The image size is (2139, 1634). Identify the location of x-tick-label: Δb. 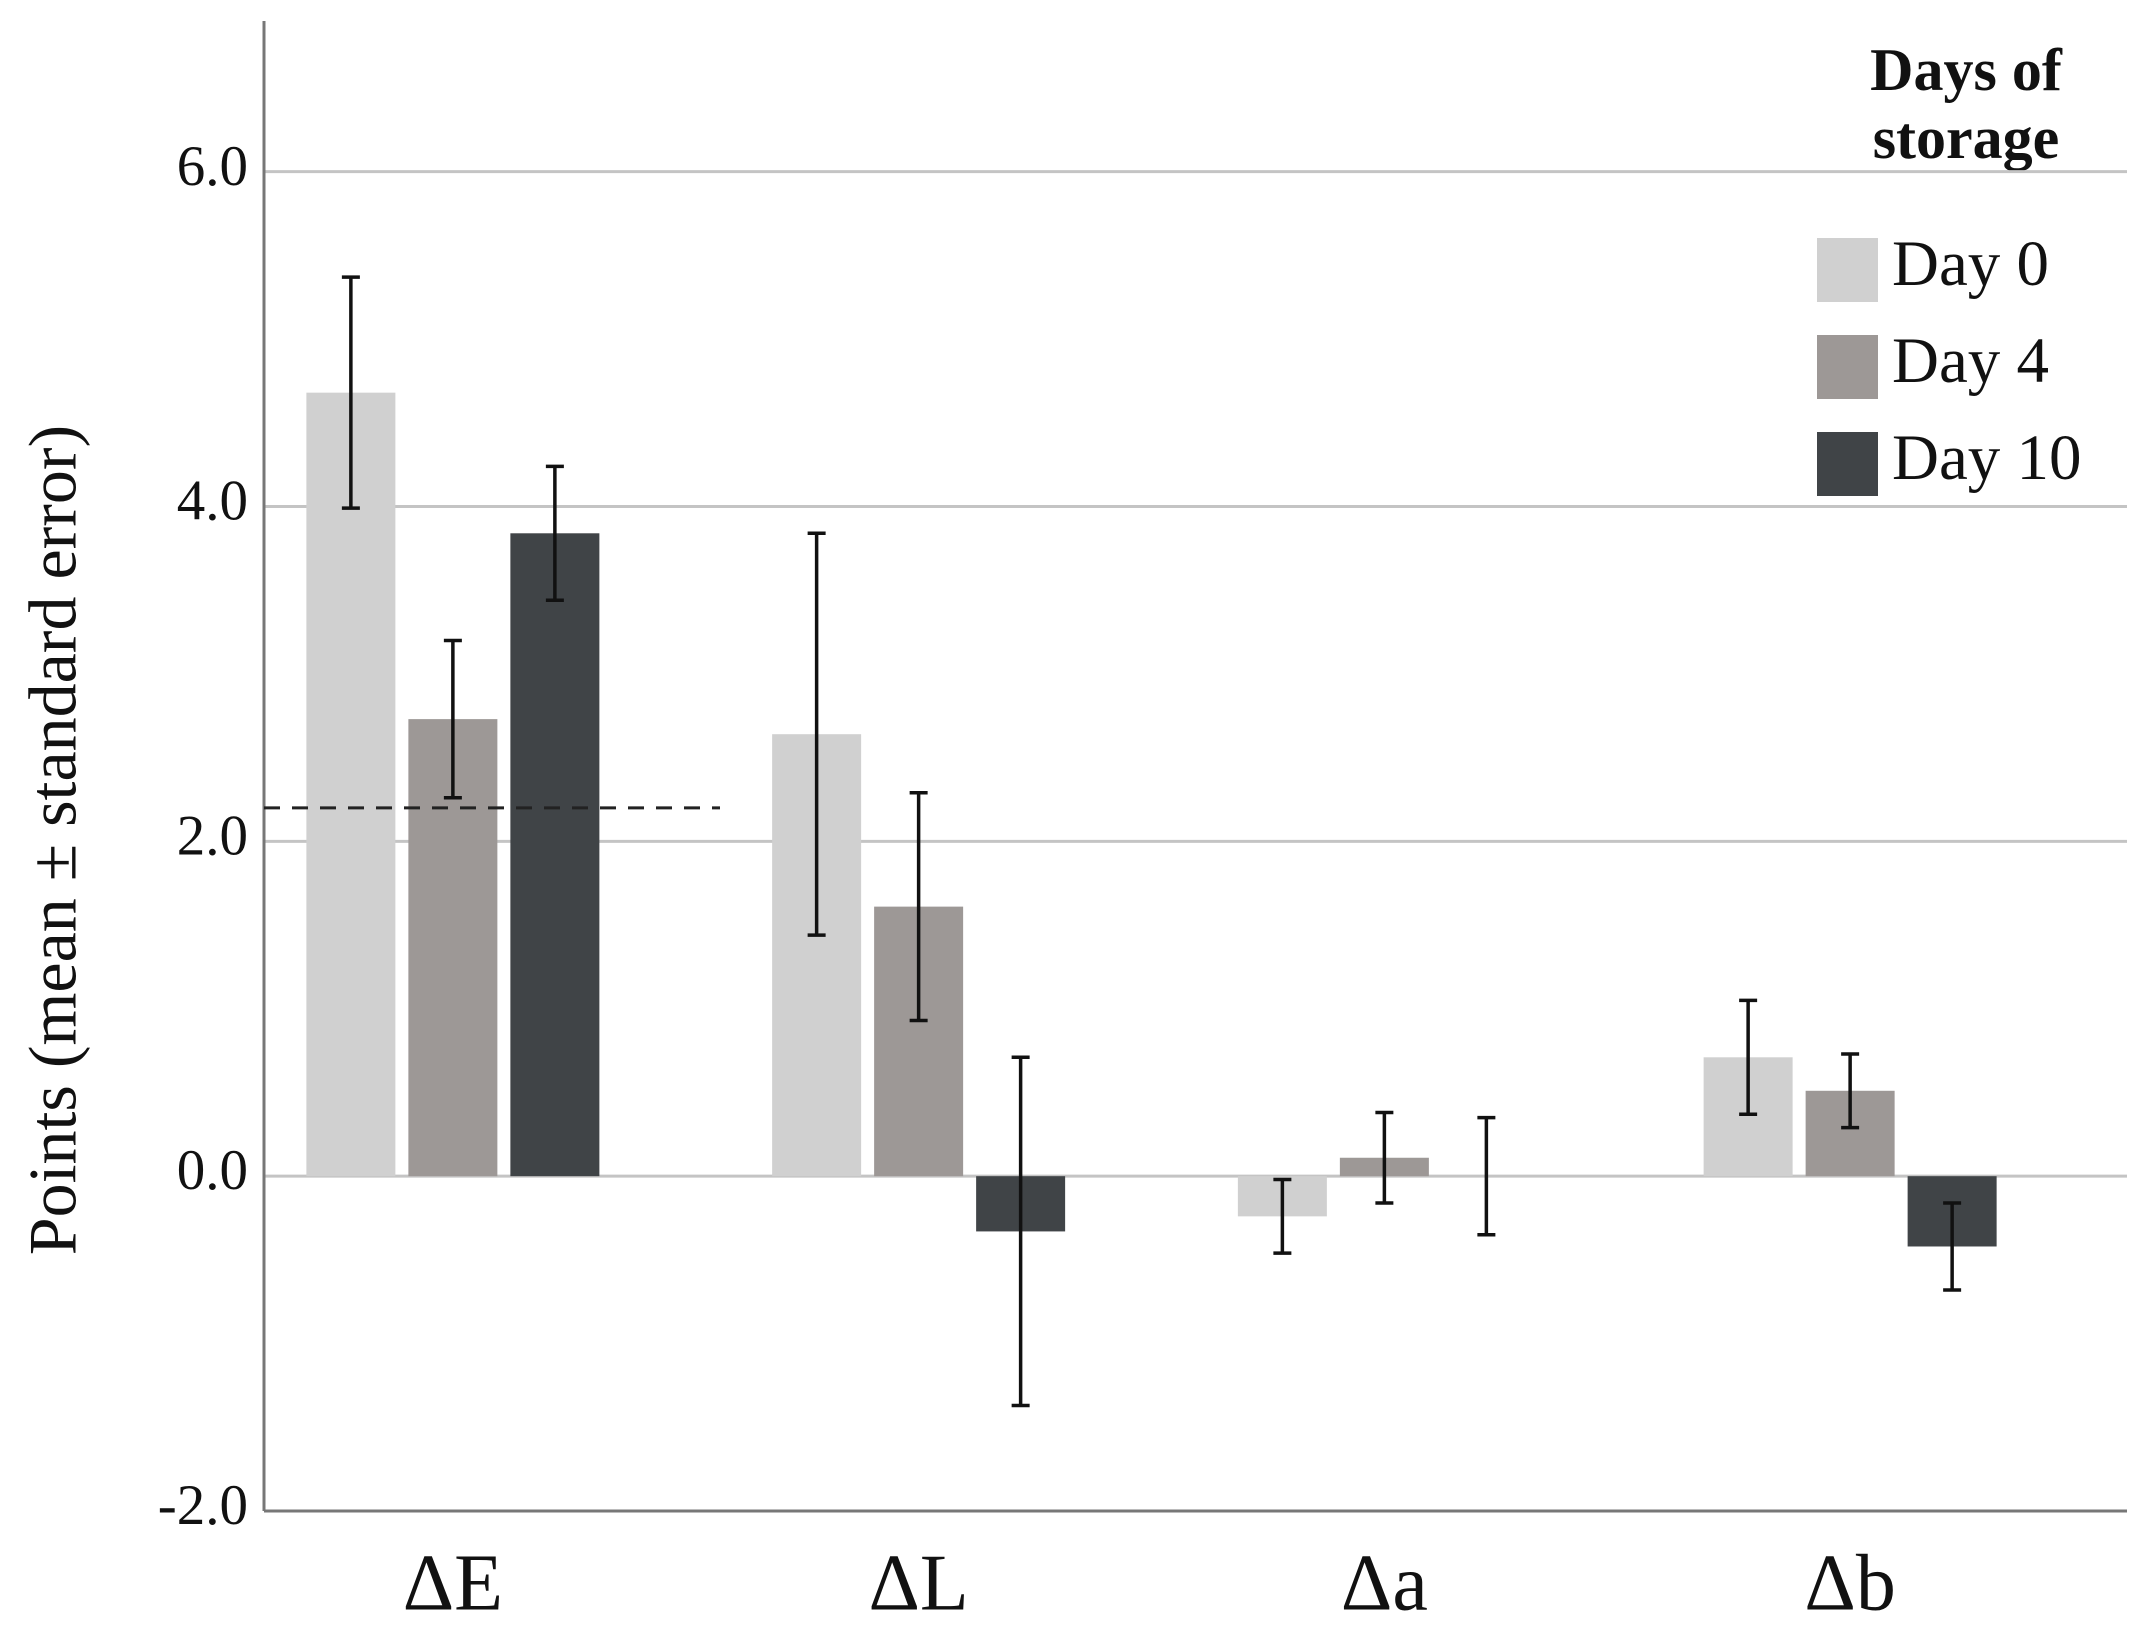
(1849, 1583).